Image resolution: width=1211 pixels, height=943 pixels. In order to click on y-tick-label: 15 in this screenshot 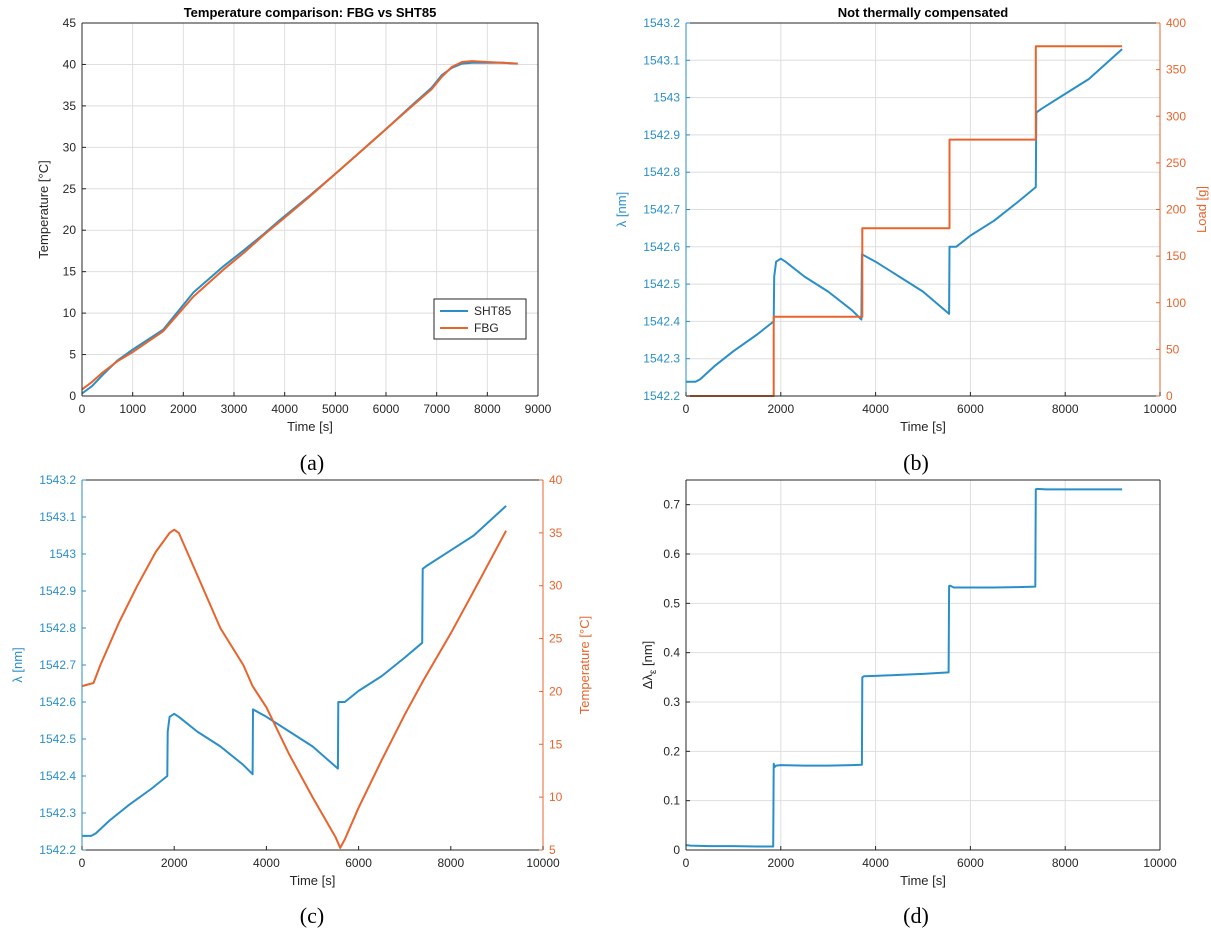, I will do `click(70, 272)`.